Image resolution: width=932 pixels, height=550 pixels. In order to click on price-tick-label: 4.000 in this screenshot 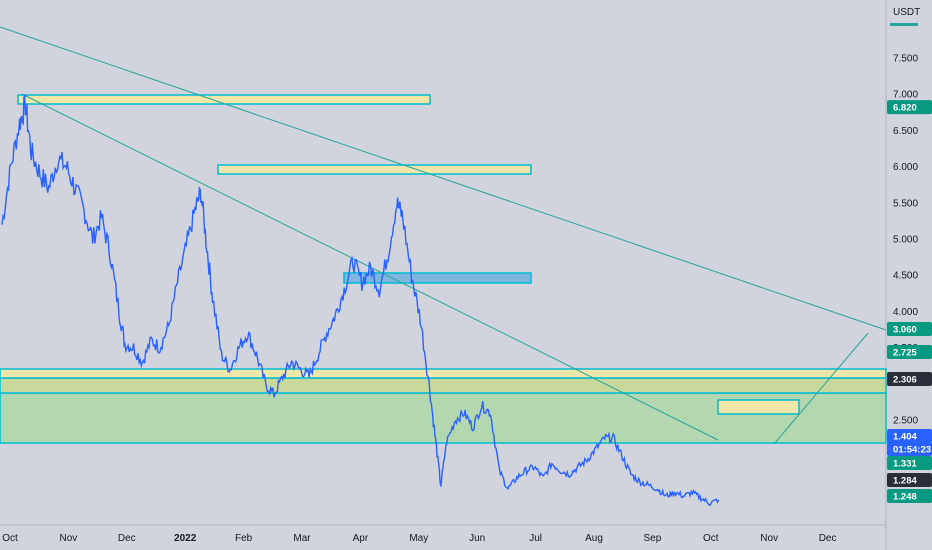, I will do `click(905, 312)`.